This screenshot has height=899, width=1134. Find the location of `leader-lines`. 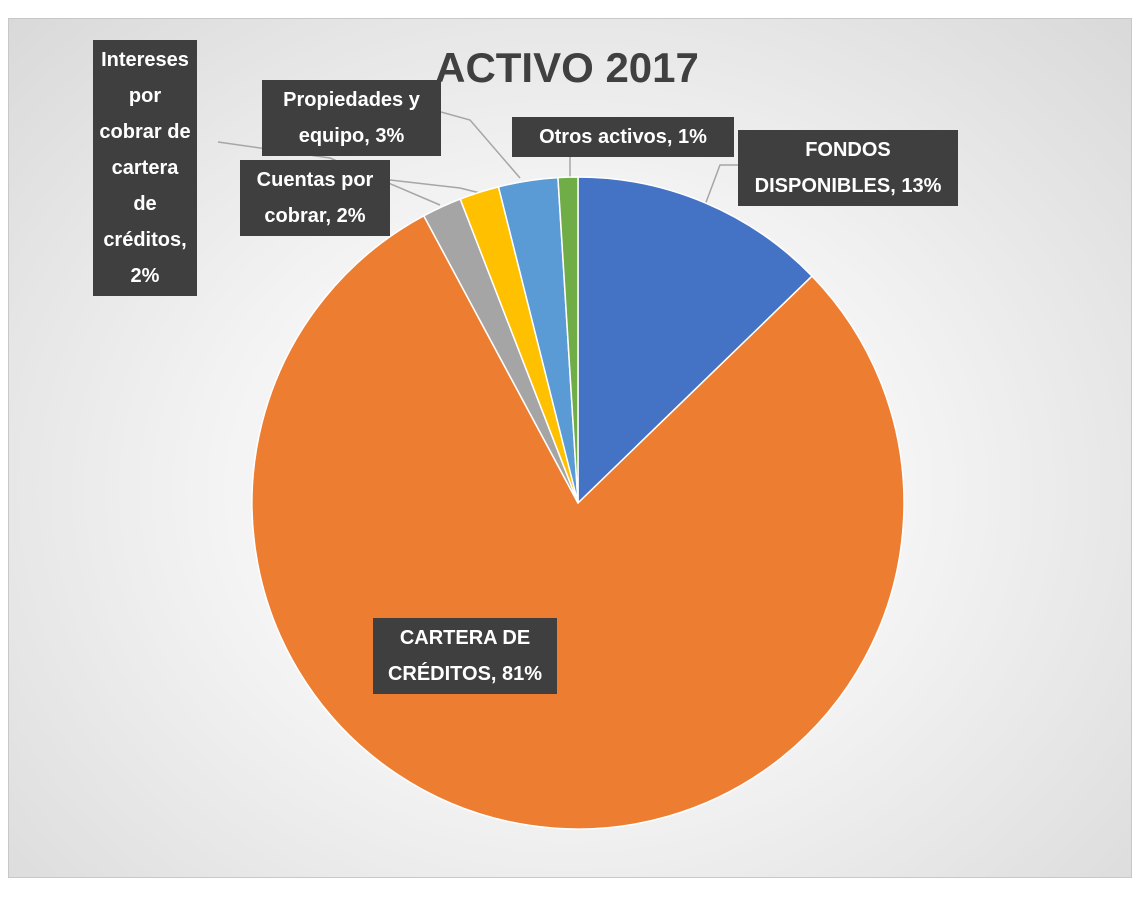

leader-lines is located at coordinates (477, 158).